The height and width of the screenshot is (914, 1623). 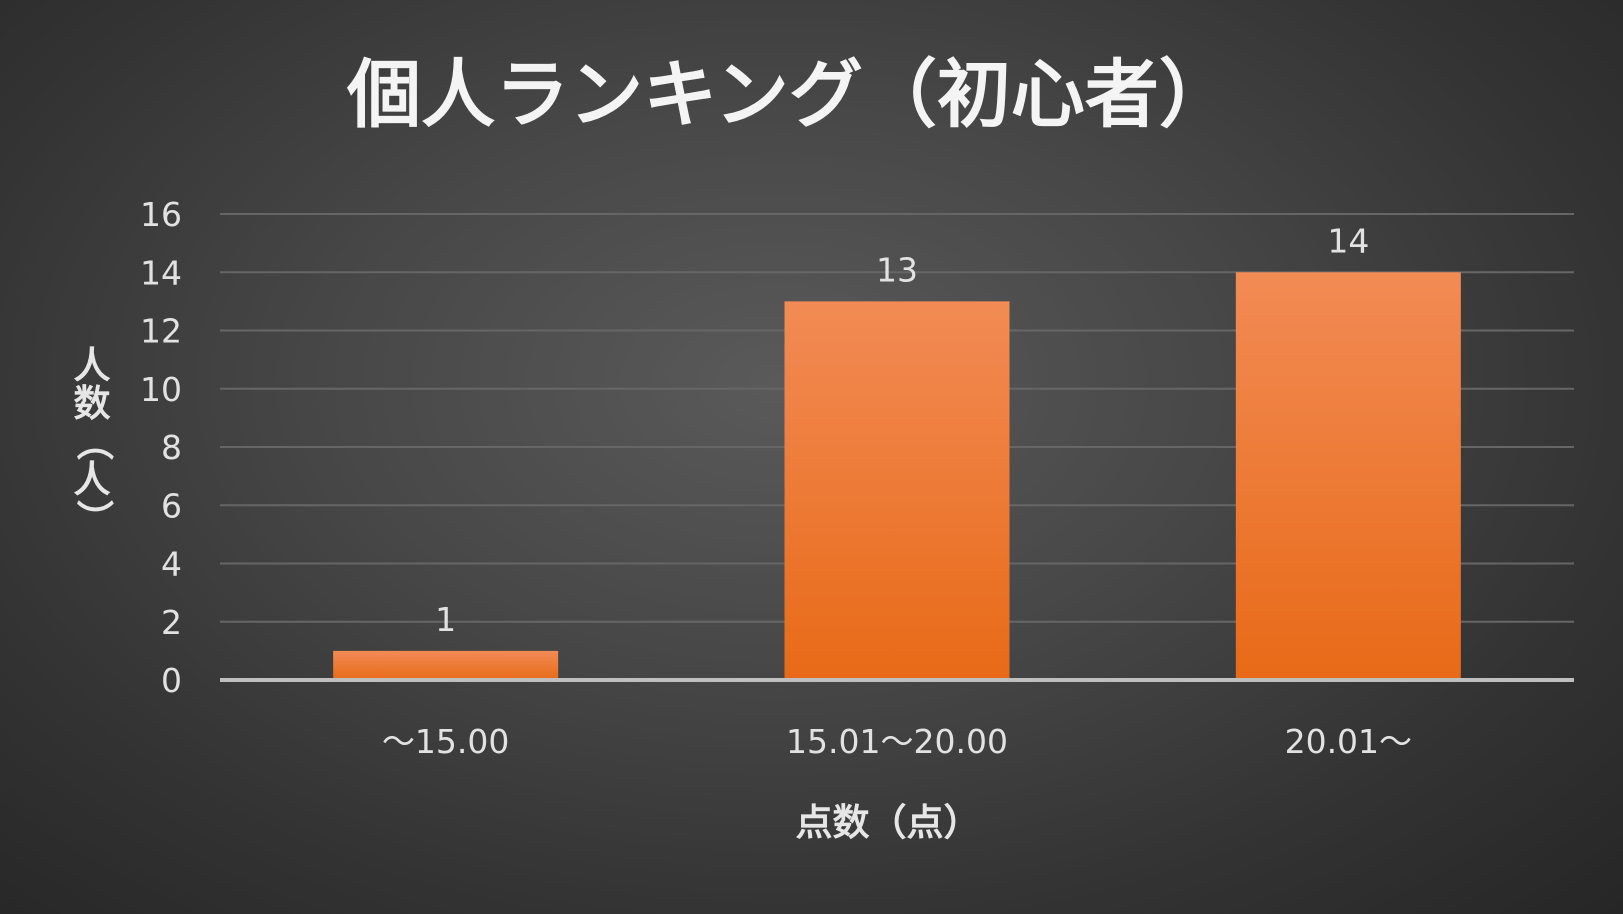 I want to click on y-tick-label: 14, so click(x=161, y=272).